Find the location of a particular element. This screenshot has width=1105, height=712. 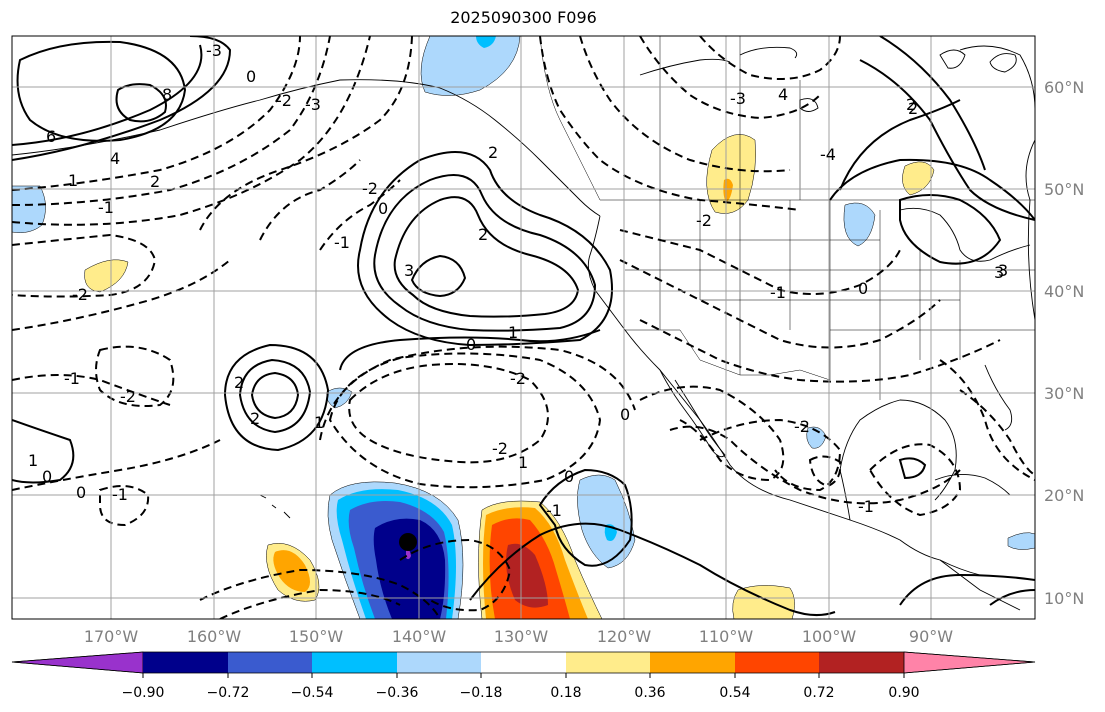

contour-neg-carib is located at coordinates (915, 480).